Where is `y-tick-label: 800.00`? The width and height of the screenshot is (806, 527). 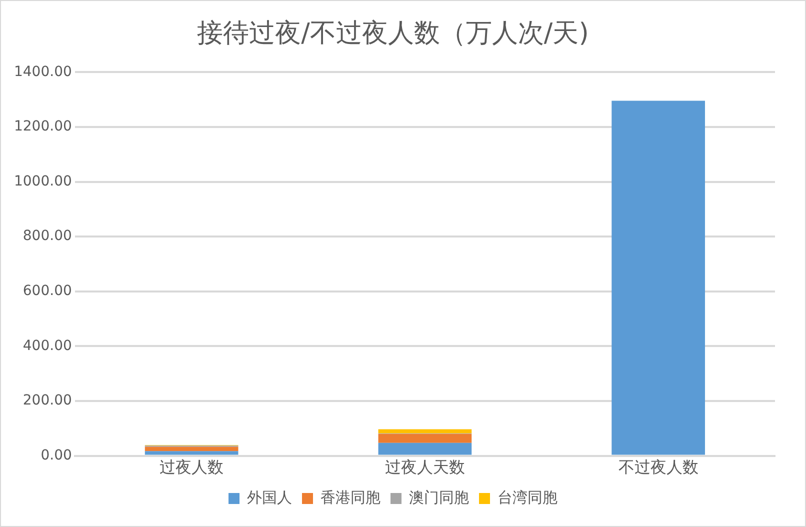 y-tick-label: 800.00 is located at coordinates (47, 236).